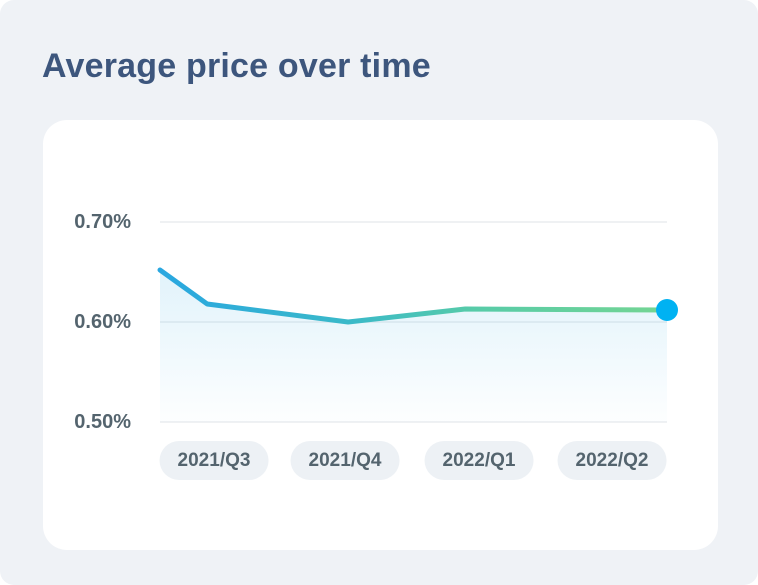  Describe the element at coordinates (102, 322) in the screenshot. I see `y-axis-tick-060: 0.60%` at that location.